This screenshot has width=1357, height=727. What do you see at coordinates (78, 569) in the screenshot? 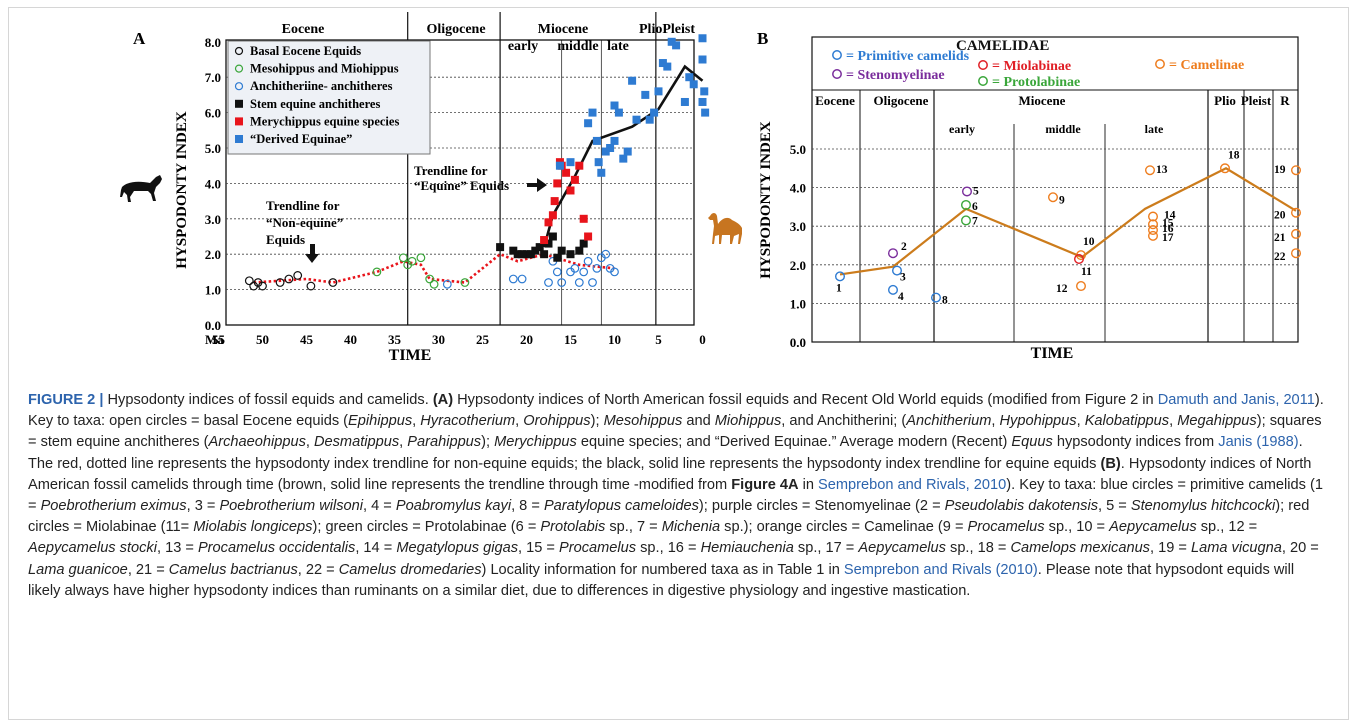
I see `caption-segment: Lama guanicoe` at bounding box center [78, 569].